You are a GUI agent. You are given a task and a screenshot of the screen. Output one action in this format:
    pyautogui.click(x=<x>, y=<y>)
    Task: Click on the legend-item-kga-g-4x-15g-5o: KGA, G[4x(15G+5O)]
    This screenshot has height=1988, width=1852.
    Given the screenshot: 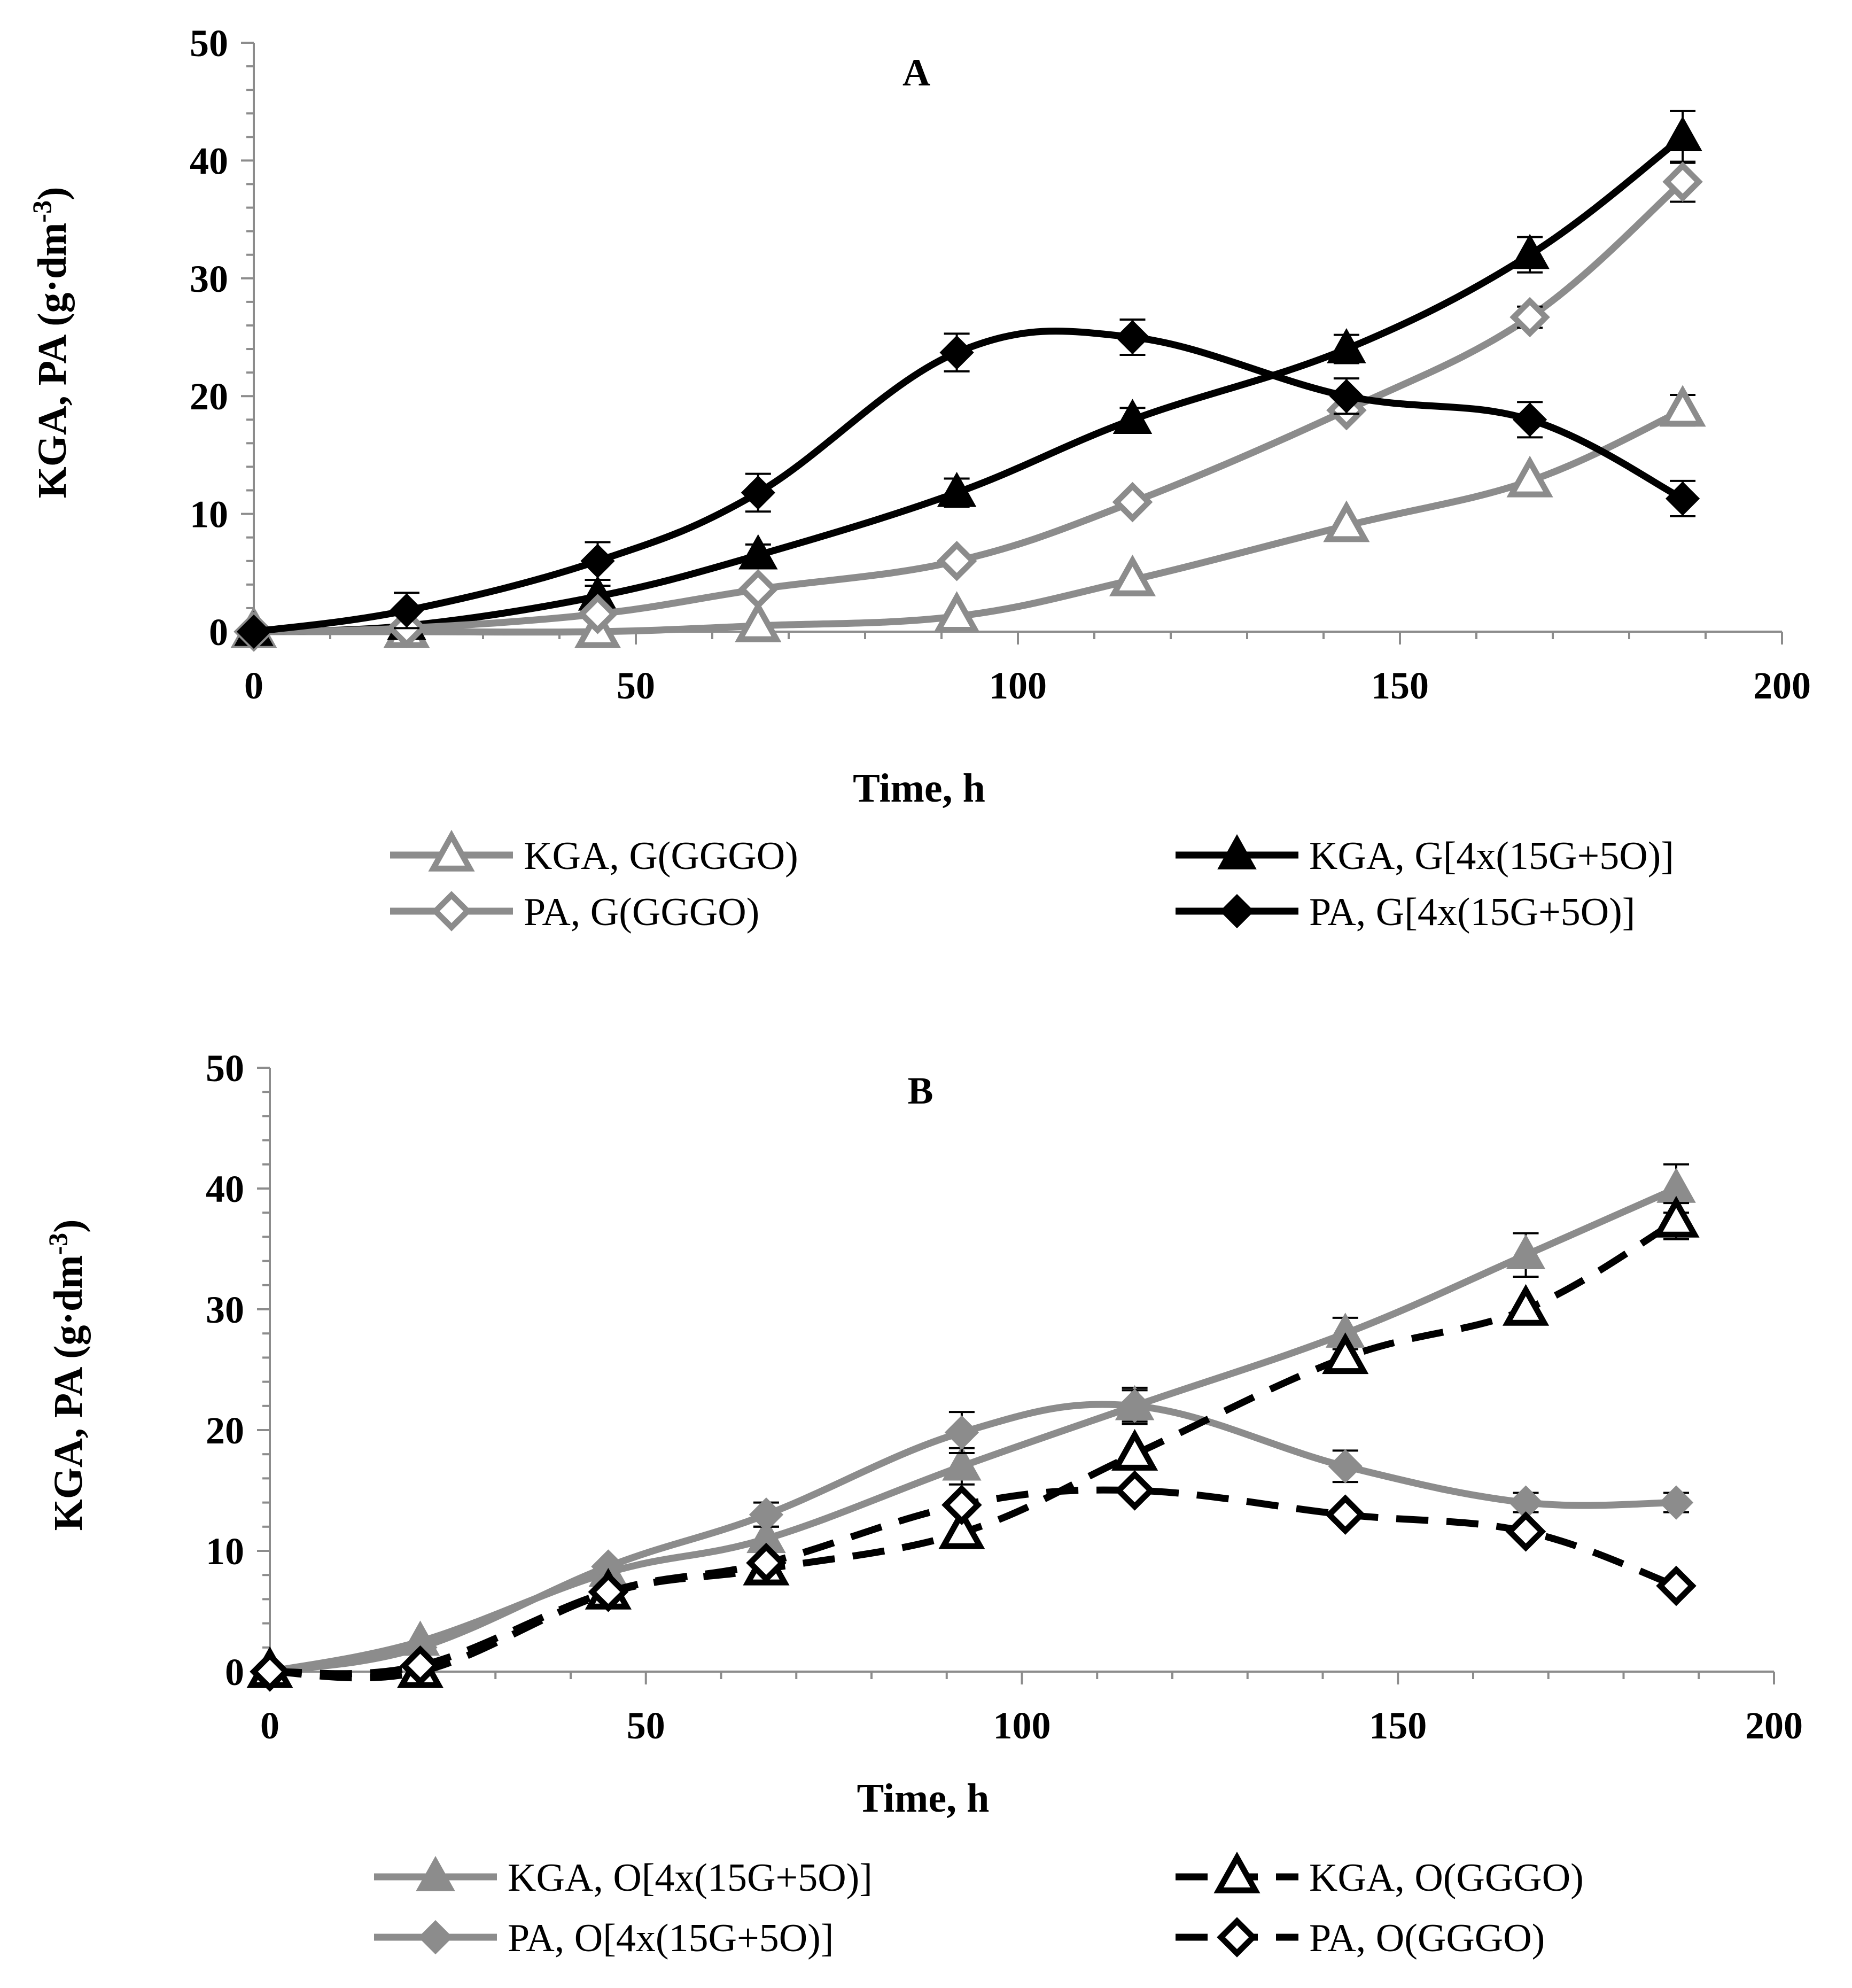 What is the action you would take?
    pyautogui.click(x=1425, y=856)
    